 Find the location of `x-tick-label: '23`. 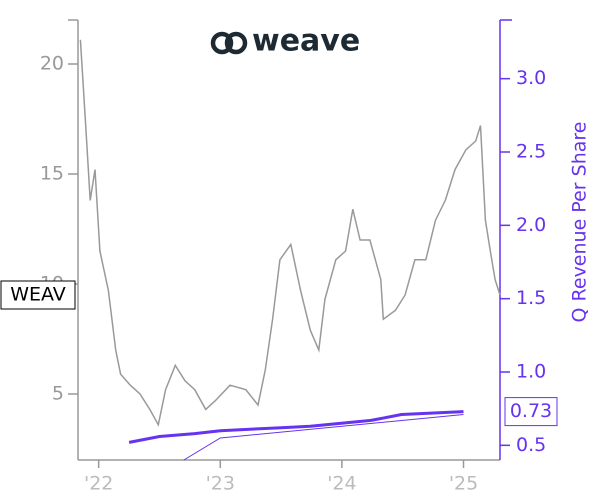

x-tick-label: '23 is located at coordinates (220, 484).